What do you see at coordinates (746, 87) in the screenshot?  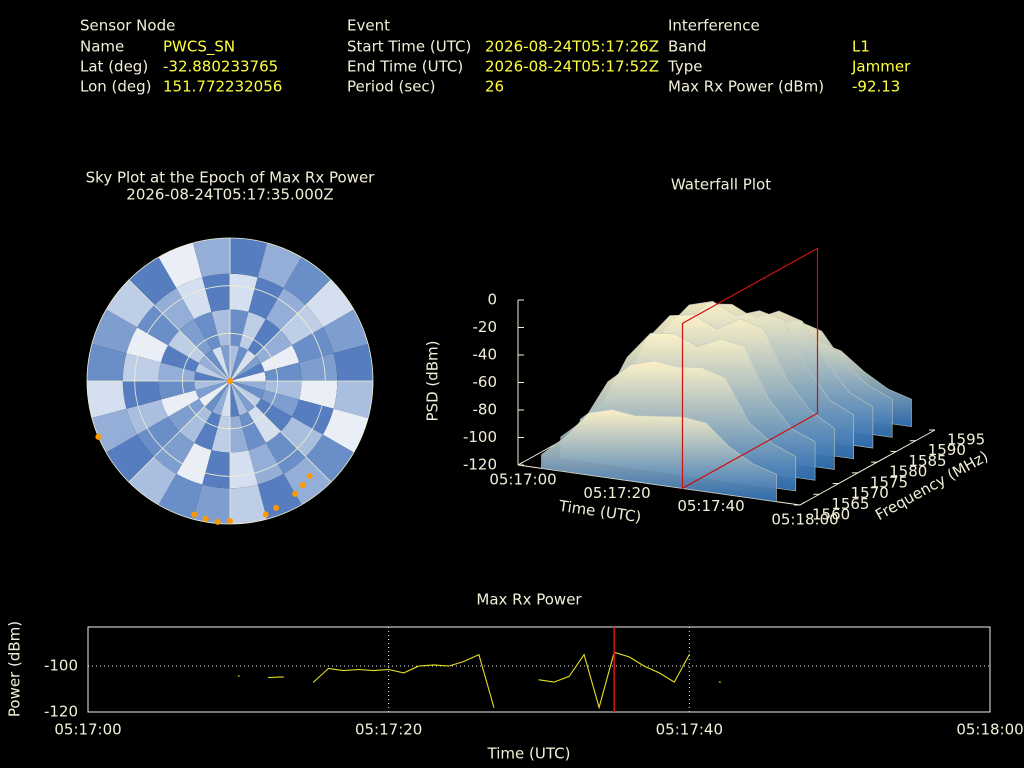 I see `field-label: Max Rx Power (dBm)` at bounding box center [746, 87].